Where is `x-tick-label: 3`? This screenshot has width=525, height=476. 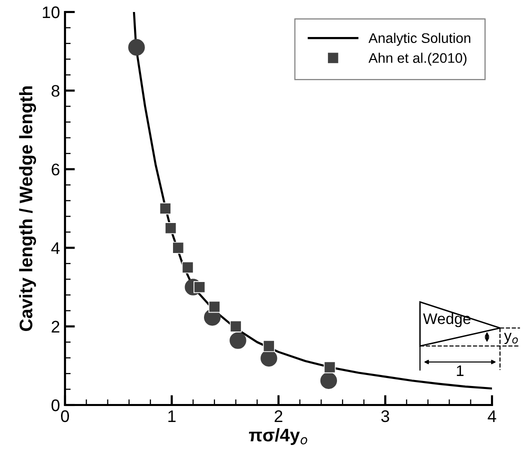 x-tick-label: 3 is located at coordinates (385, 416).